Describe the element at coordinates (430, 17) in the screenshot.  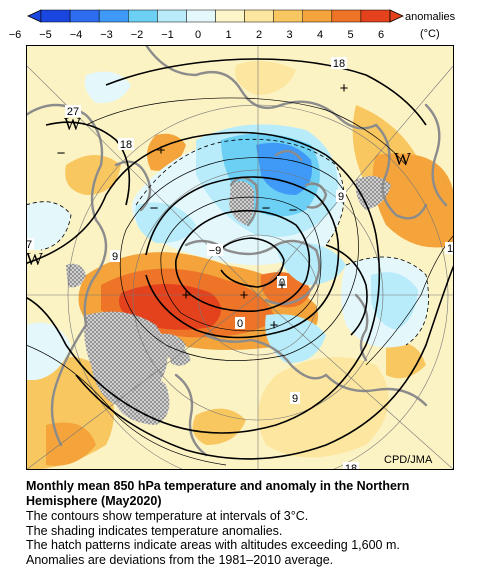
I see `colorbar-unit-word: anomalies` at that location.